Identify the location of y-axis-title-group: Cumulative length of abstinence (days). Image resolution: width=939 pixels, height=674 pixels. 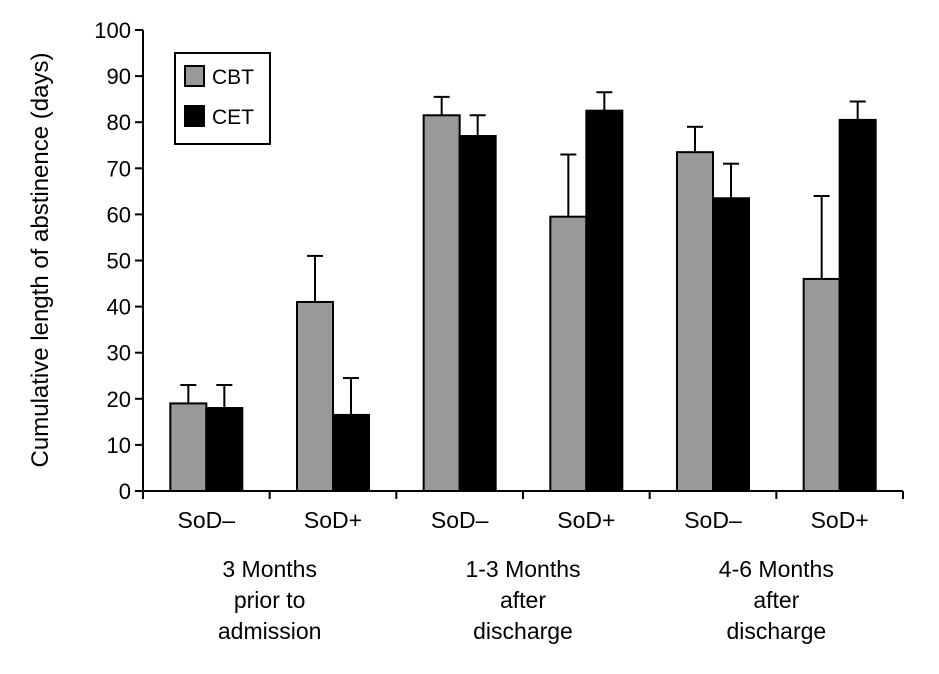
(40, 260).